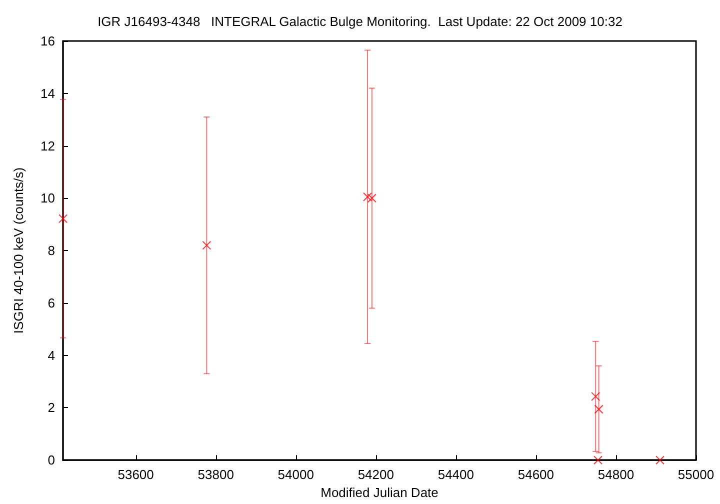  I want to click on x-tick-label: 54400, so click(456, 474).